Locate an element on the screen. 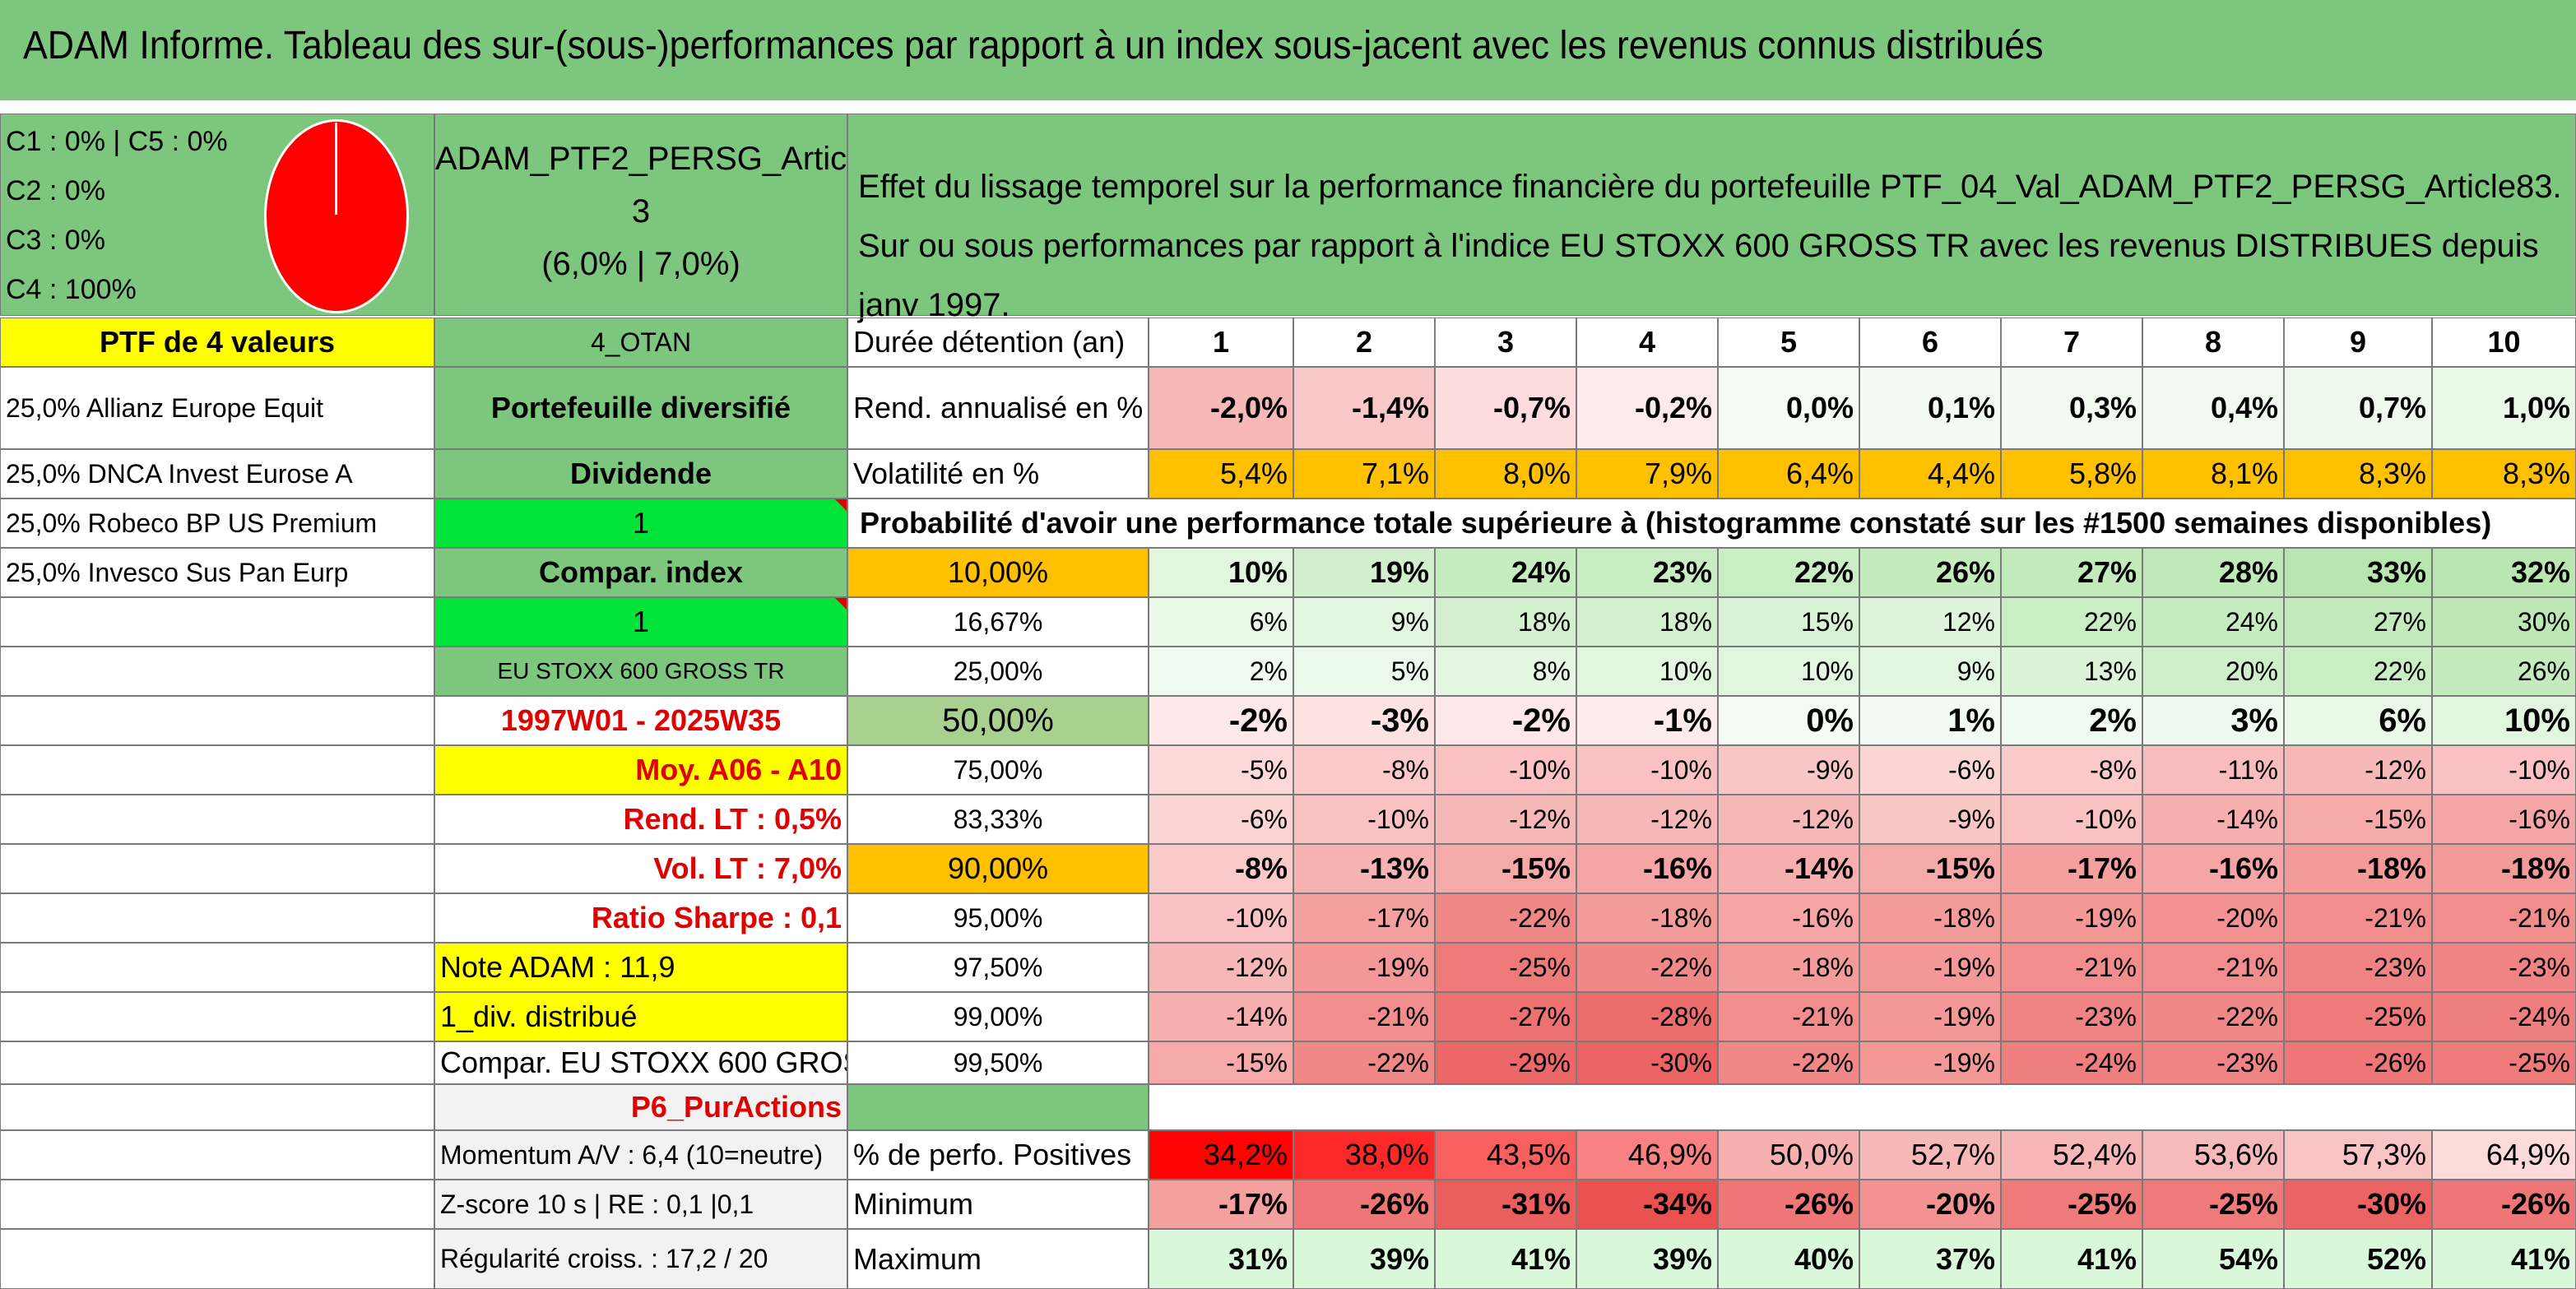 This screenshot has height=1289, width=2576. year-header: 2 is located at coordinates (1364, 342).